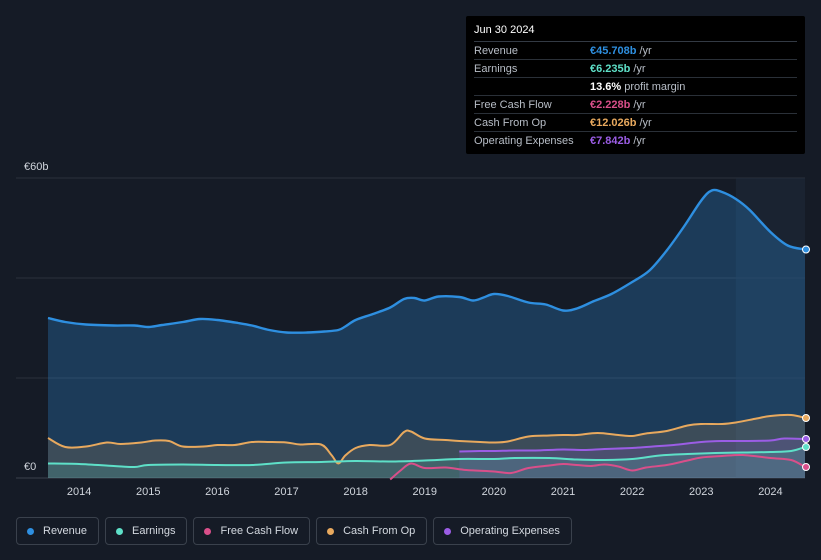  Describe the element at coordinates (65, 531) in the screenshot. I see `legend-label: Revenue` at that location.